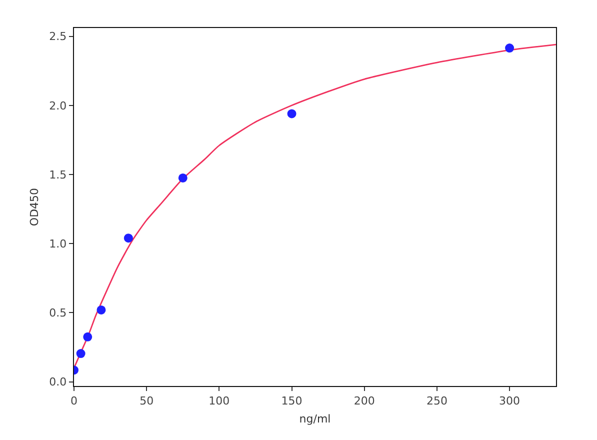 Image resolution: width=597 pixels, height=440 pixels. What do you see at coordinates (147, 401) in the screenshot?
I see `x-tick-label: 50` at bounding box center [147, 401].